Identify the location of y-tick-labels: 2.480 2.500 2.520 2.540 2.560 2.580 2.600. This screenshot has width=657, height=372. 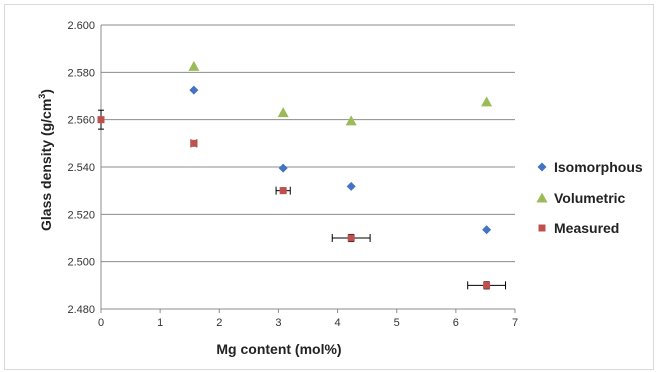
(81, 168).